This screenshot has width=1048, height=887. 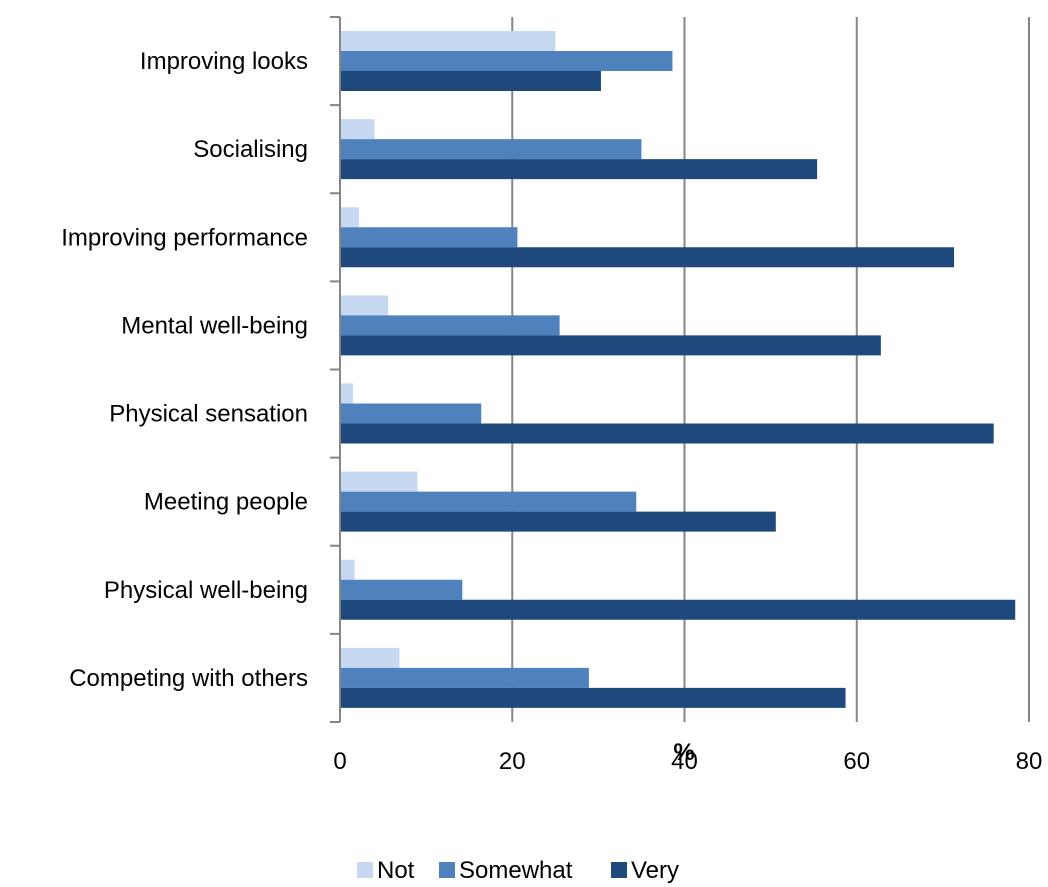 I want to click on x-tick-label: 40, so click(x=684, y=761).